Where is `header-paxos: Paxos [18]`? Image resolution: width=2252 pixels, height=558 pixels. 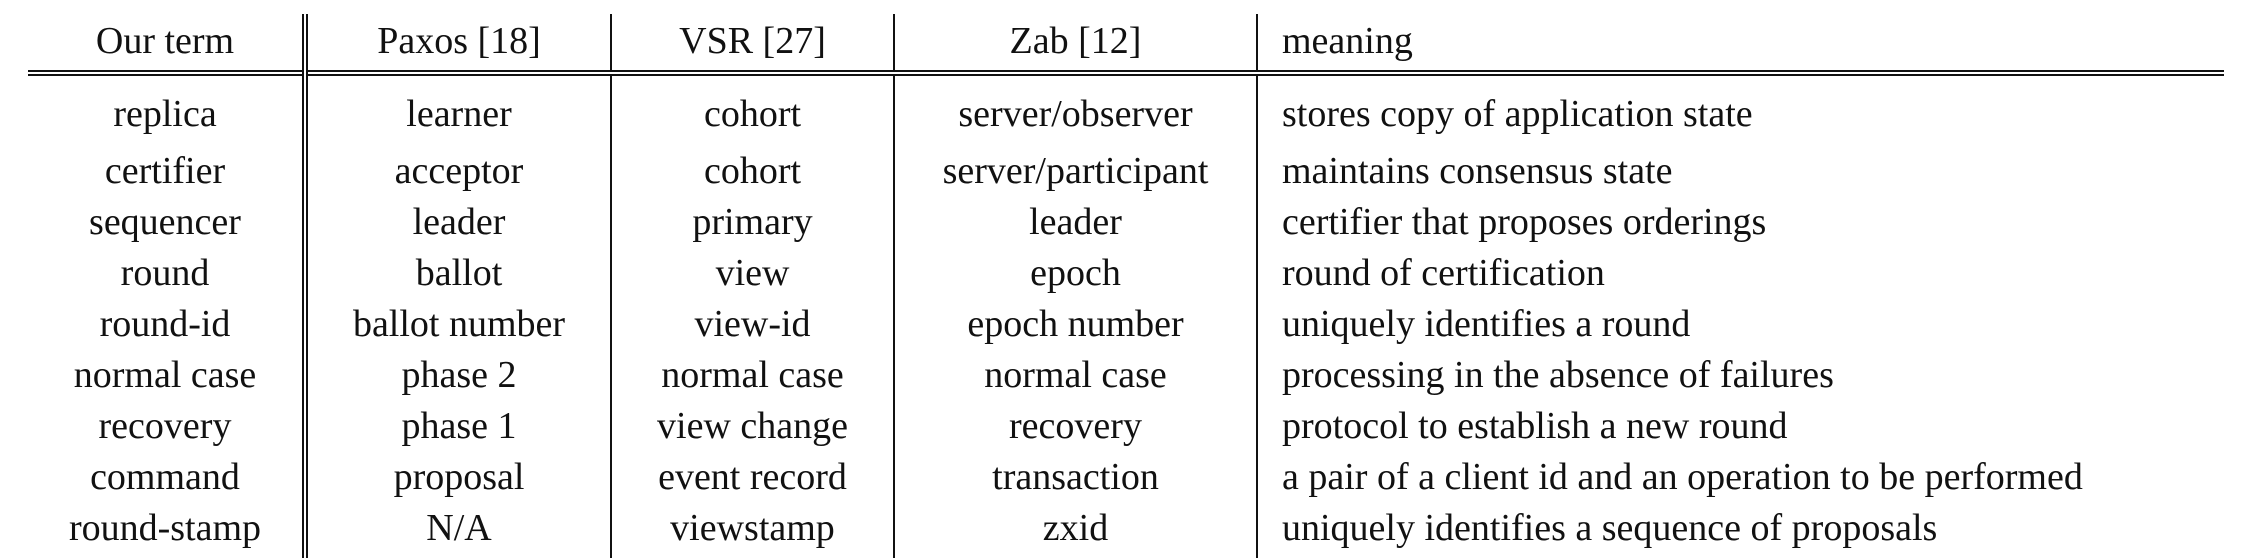 header-paxos: Paxos [18] is located at coordinates (458, 43).